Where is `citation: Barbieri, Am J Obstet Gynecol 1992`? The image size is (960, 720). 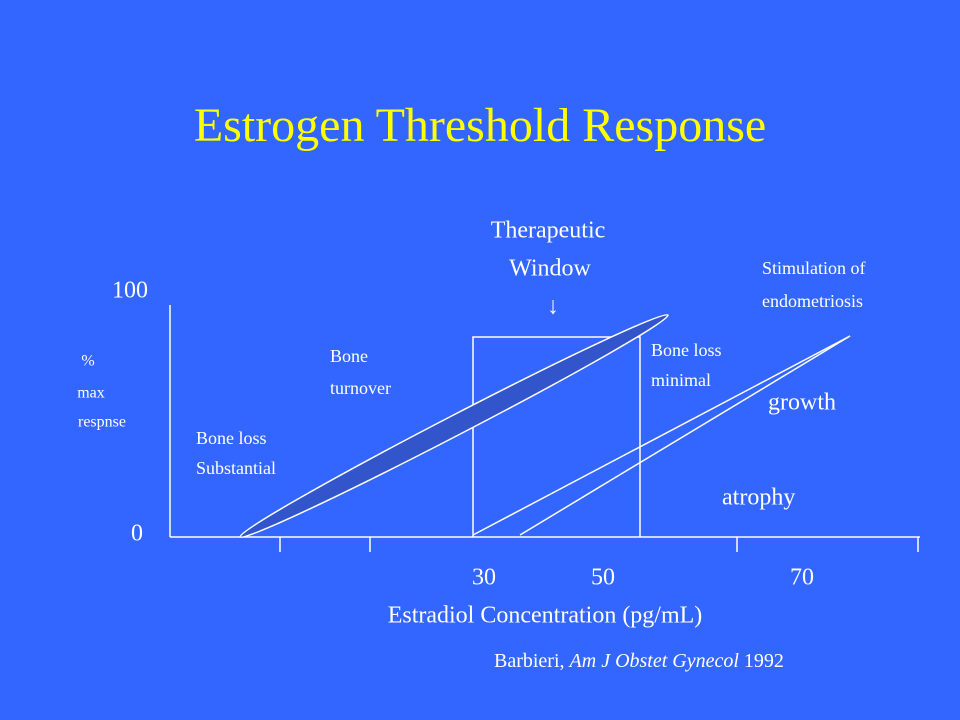 citation: Barbieri, Am J Obstet Gynecol 1992 is located at coordinates (639, 661).